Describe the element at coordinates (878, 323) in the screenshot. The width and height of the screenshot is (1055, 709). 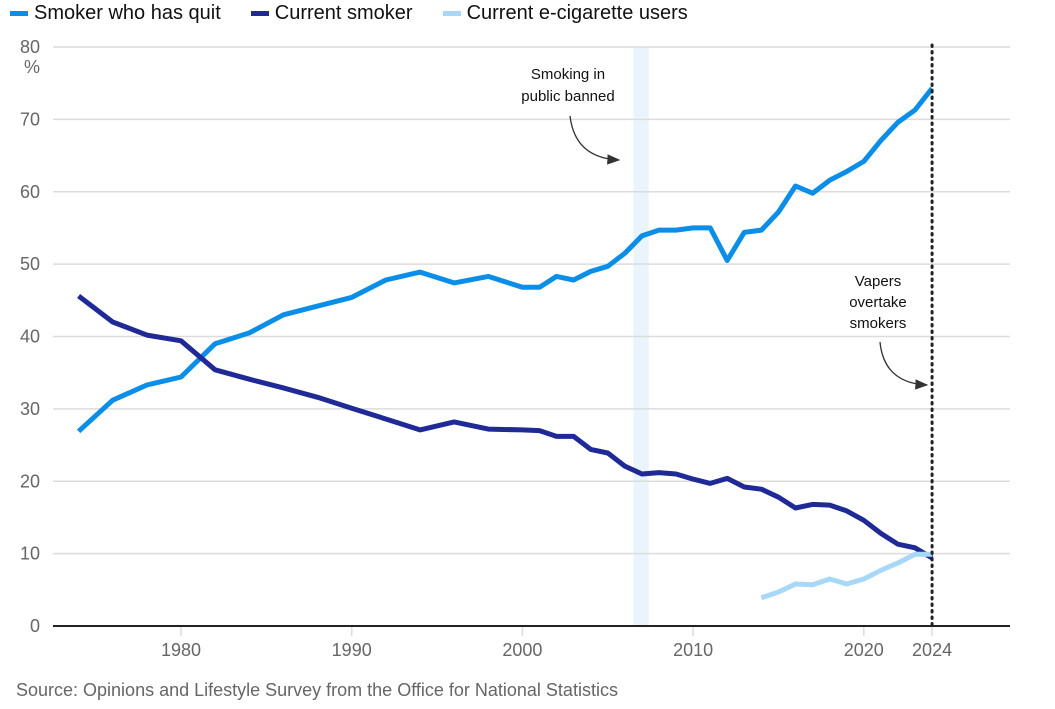
I see `annotation-vapers-text: smokers` at that location.